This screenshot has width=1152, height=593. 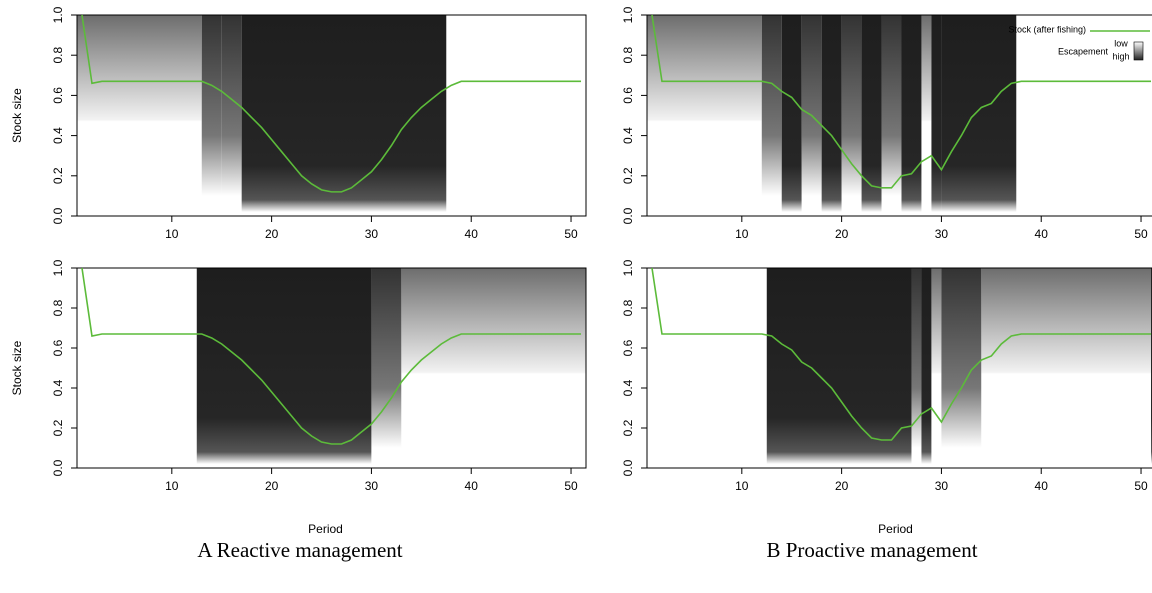 I want to click on legend-label: Stock (after fishing), so click(x=1047, y=29).